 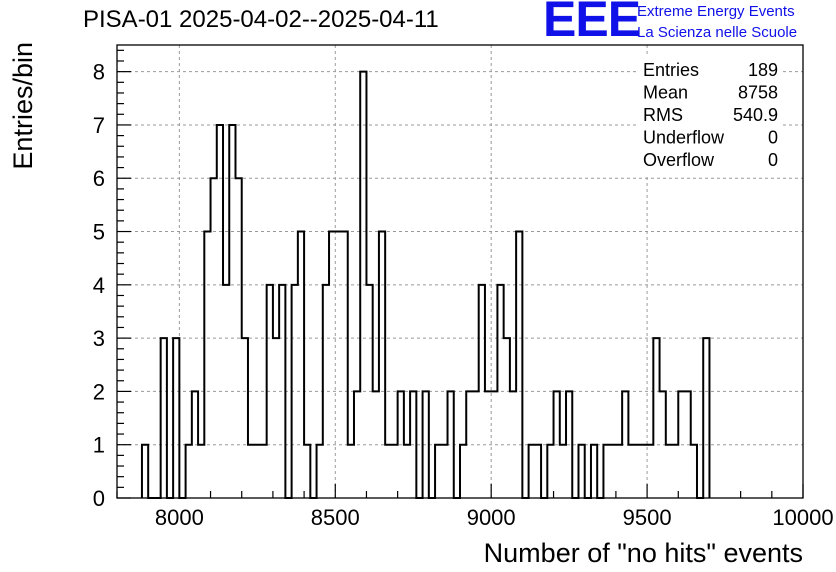 What do you see at coordinates (99, 125) in the screenshot?
I see `y-tick-label: 7` at bounding box center [99, 125].